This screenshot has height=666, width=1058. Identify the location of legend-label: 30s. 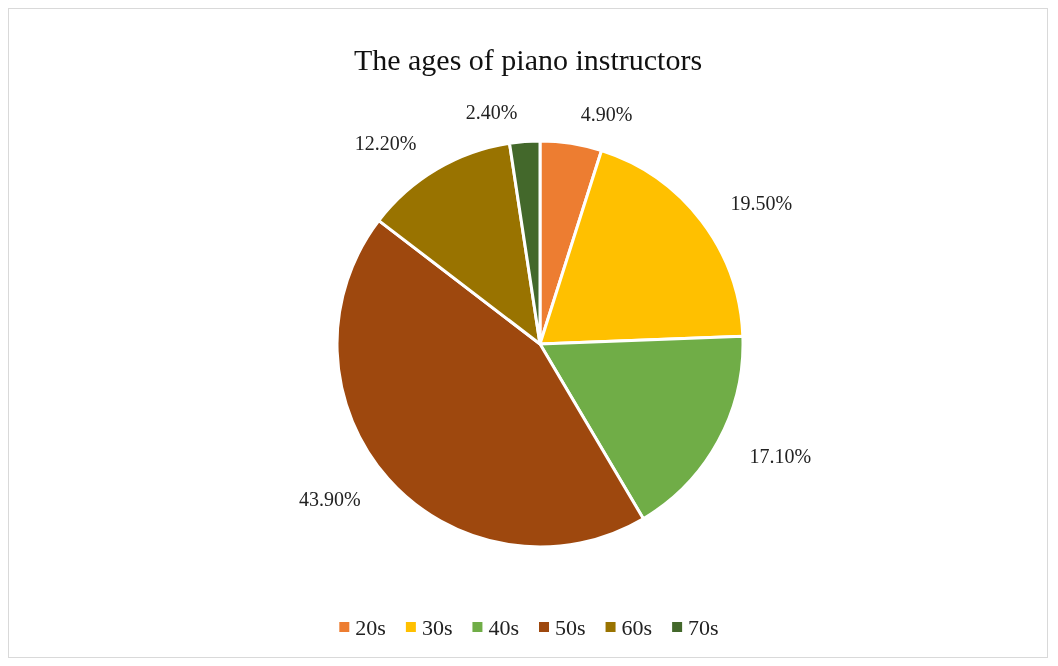
(437, 627).